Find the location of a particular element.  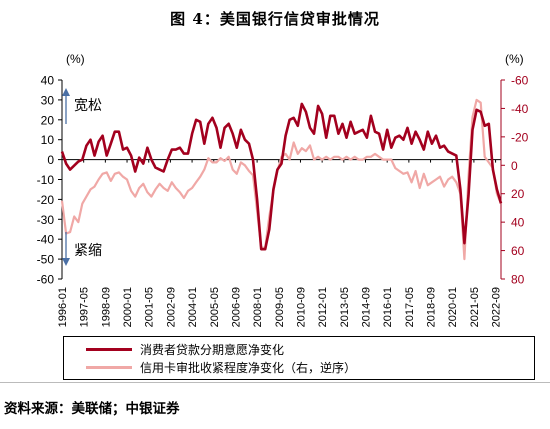

x-tick-label: 2009-05 is located at coordinates (280, 307).